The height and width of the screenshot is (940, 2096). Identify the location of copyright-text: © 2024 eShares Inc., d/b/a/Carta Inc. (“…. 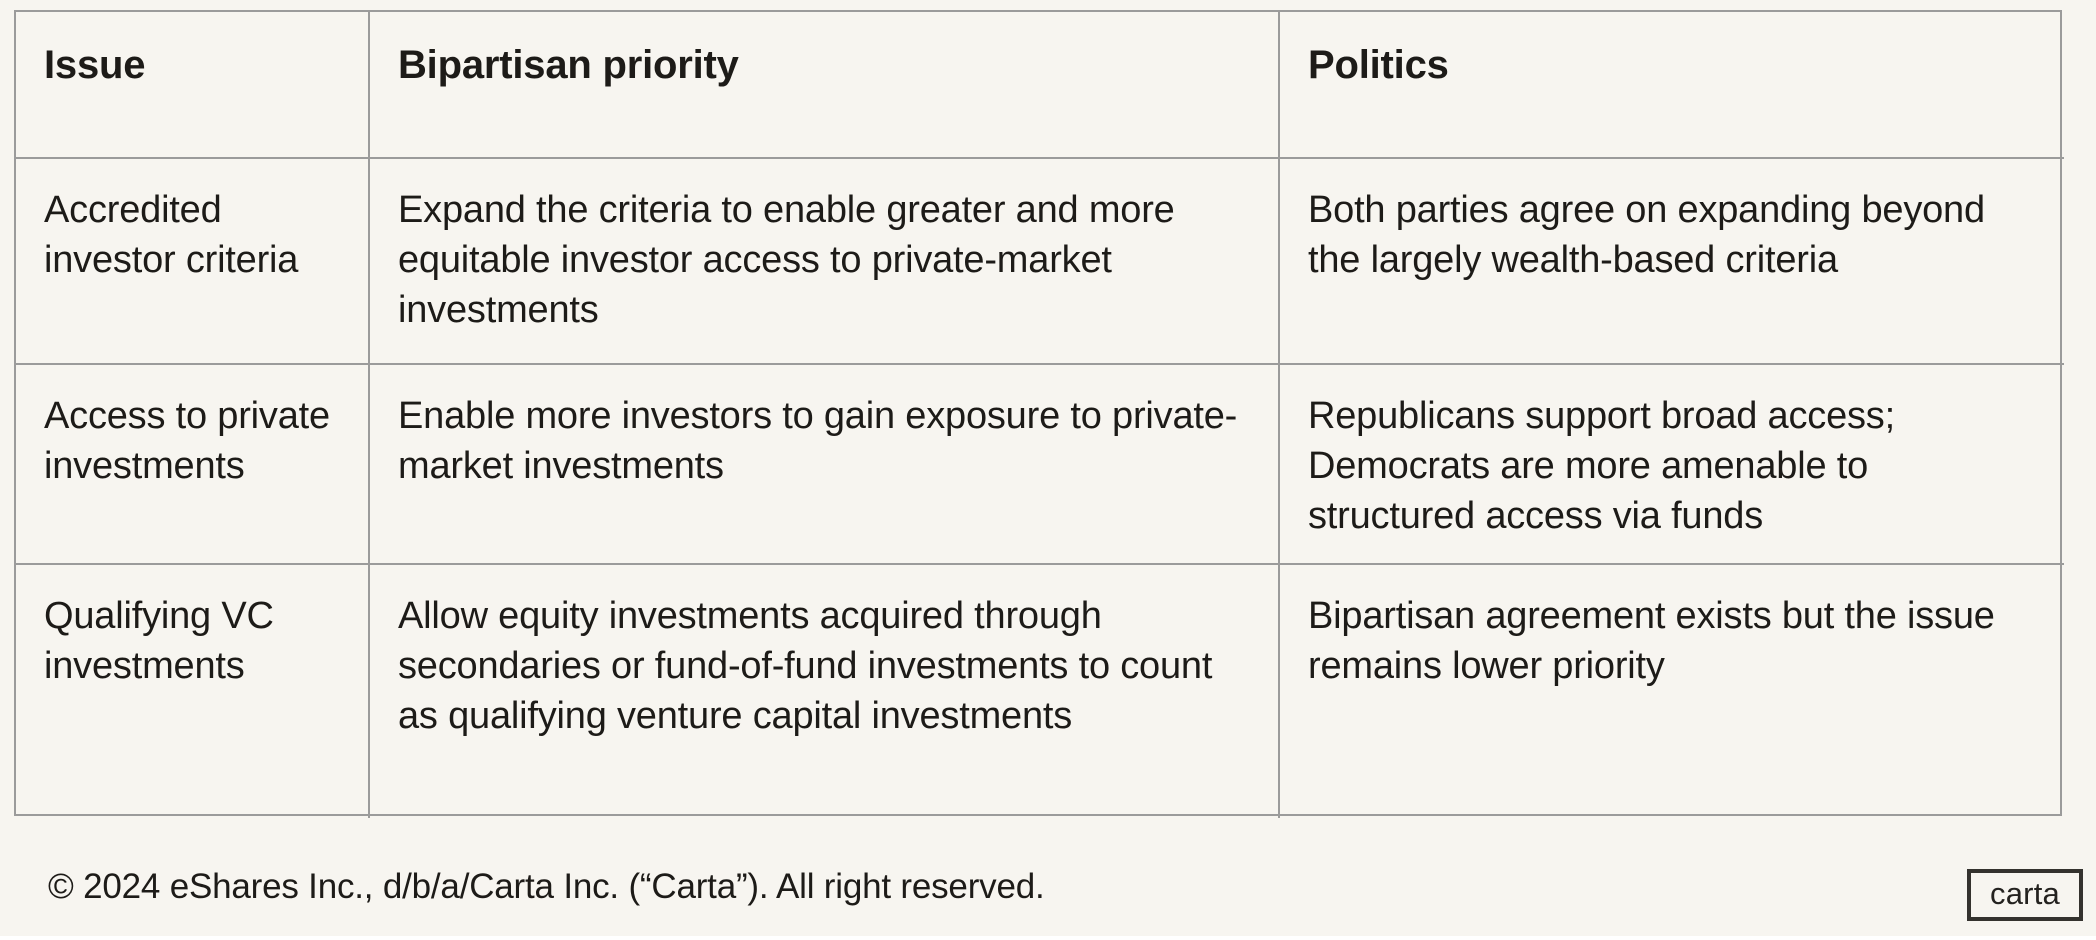
(546, 886).